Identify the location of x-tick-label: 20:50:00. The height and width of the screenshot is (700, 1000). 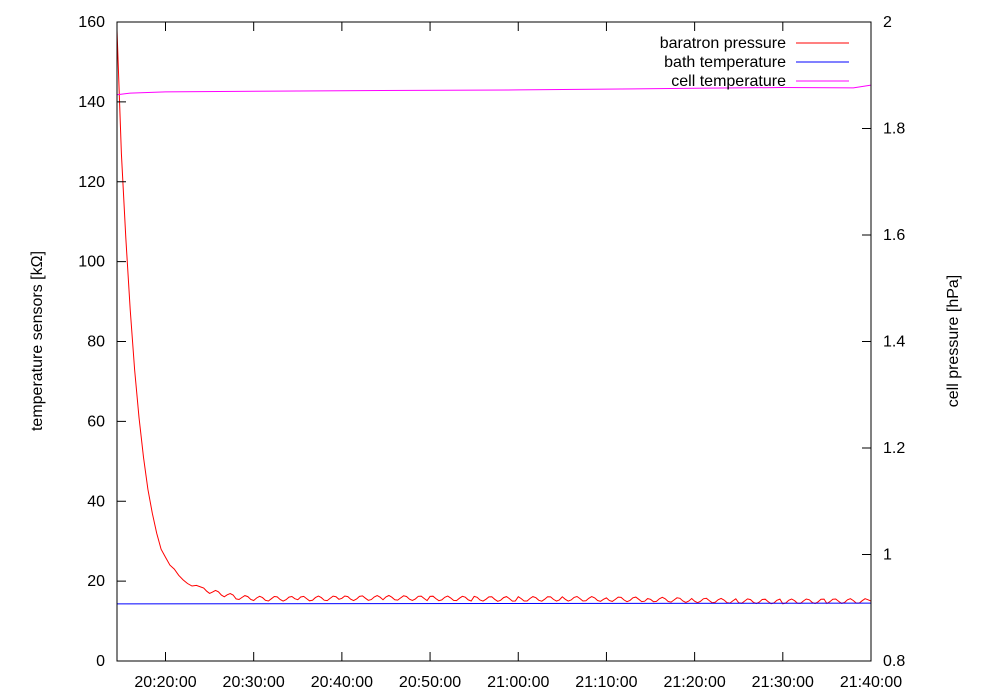
(430, 682).